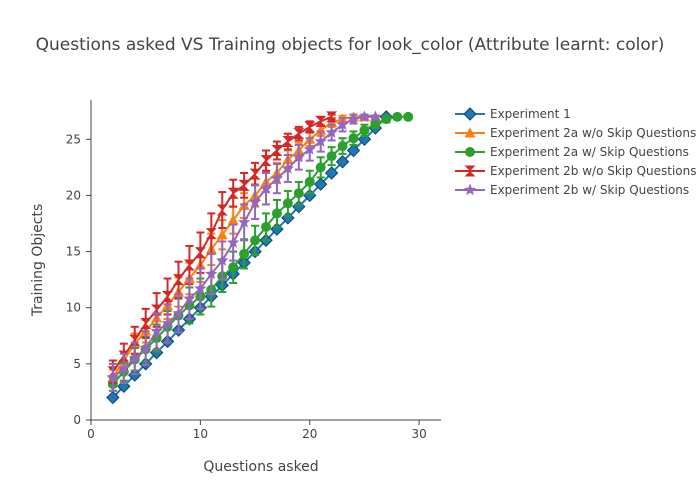  What do you see at coordinates (200, 434) in the screenshot?
I see `x-tick-label: 10` at bounding box center [200, 434].